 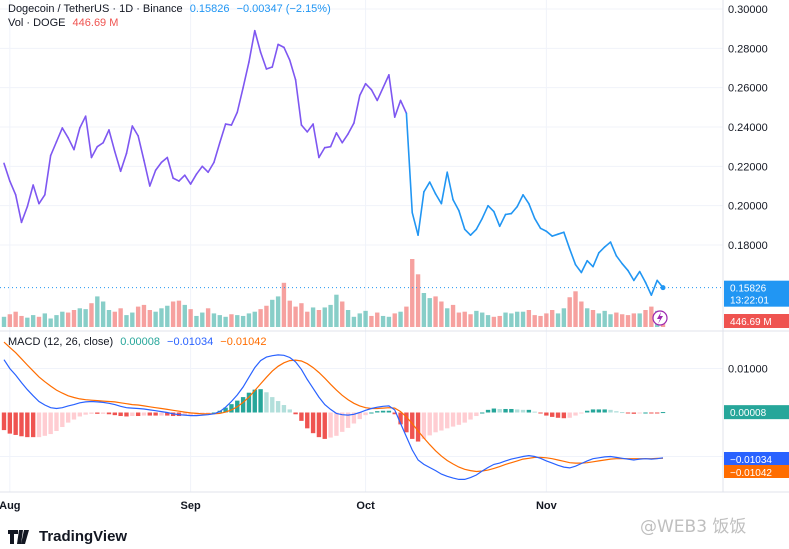 I want to click on macd-badge-text: −0.01034, so click(x=751, y=460).